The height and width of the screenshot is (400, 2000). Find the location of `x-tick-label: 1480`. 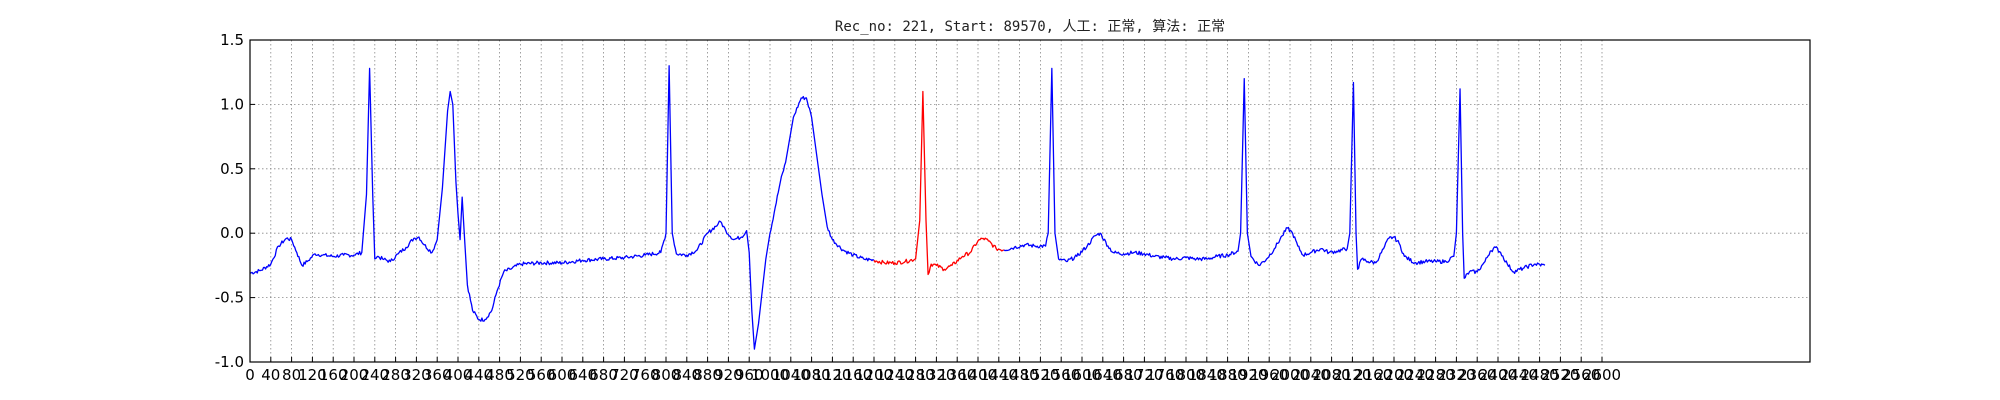

x-tick-label: 1480 is located at coordinates (1020, 375).